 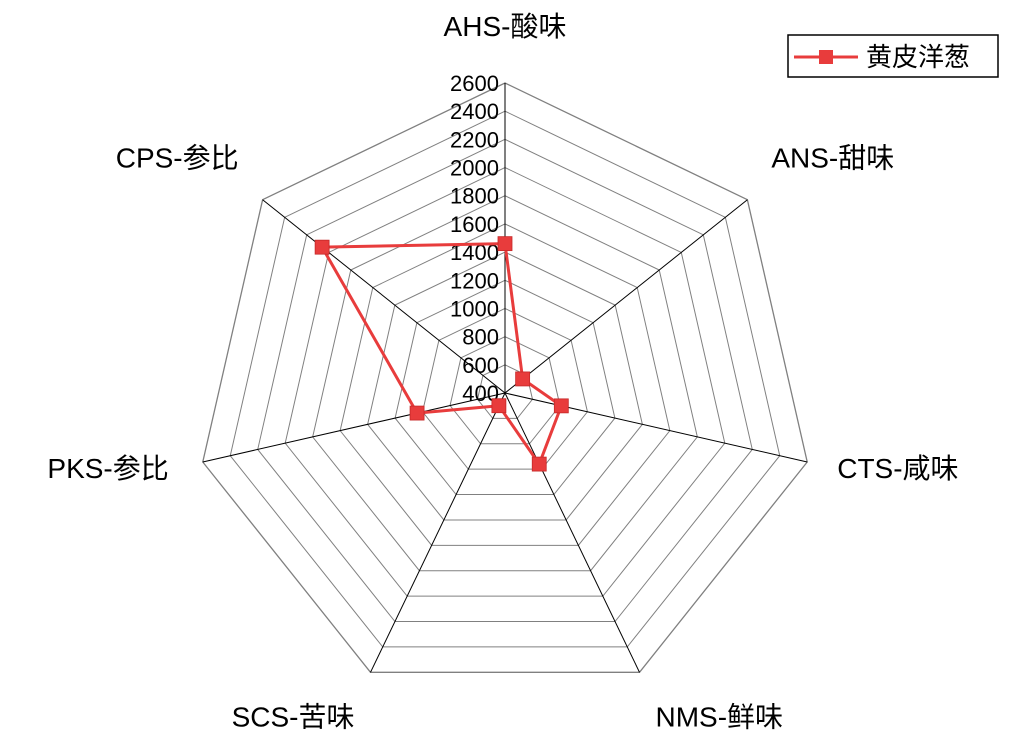 What do you see at coordinates (832, 158) in the screenshot?
I see `category-label: ANS-甜味` at bounding box center [832, 158].